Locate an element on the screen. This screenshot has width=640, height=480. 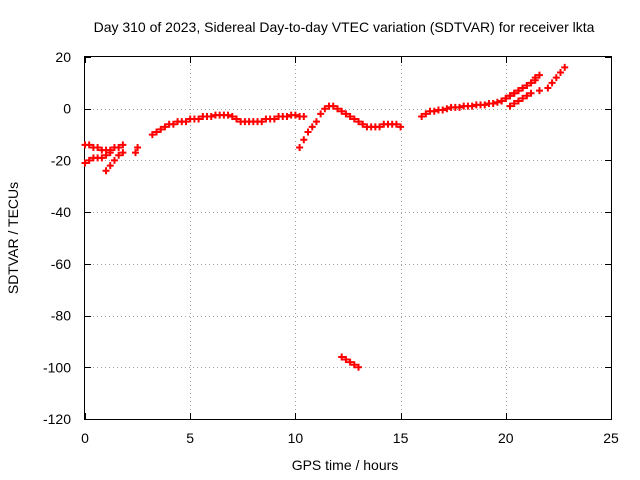
y-tick-label: -80 is located at coordinates (61, 316).